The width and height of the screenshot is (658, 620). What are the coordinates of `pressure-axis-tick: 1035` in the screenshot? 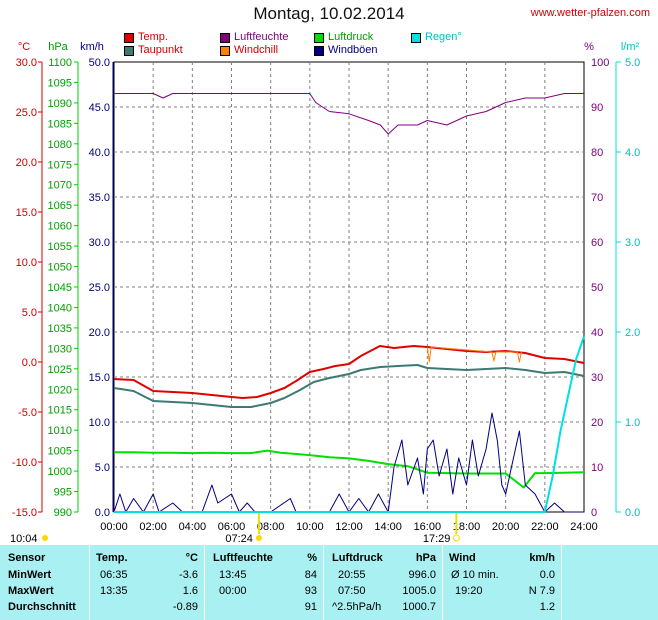 It's located at (60, 329).